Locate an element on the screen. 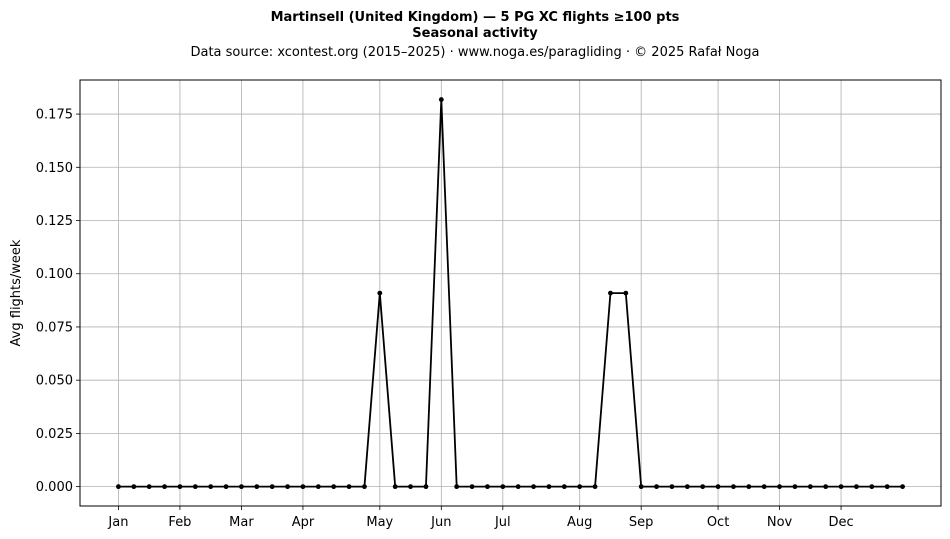 The height and width of the screenshot is (539, 950). y-tick-label: 0.100 is located at coordinates (54, 274).